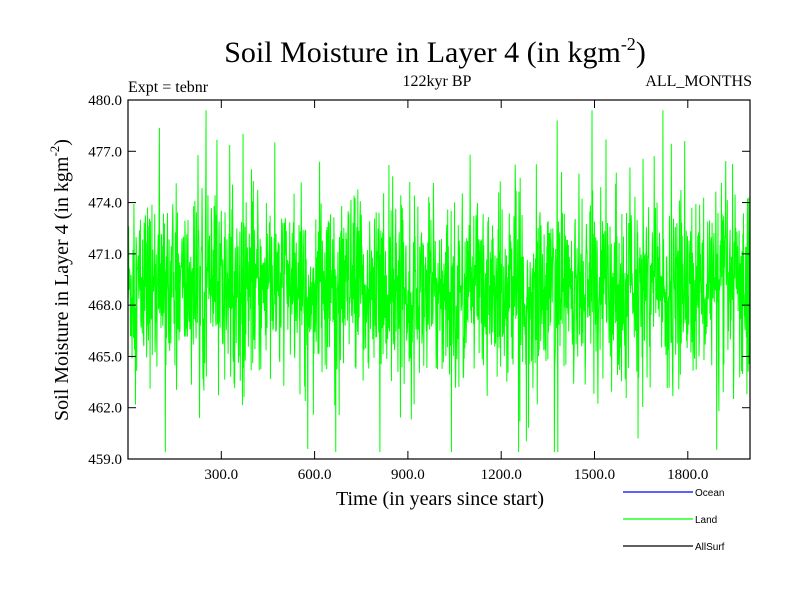 The image size is (800, 600). What do you see at coordinates (674, 520) in the screenshot?
I see `legend: Ocean Land AllSurf` at bounding box center [674, 520].